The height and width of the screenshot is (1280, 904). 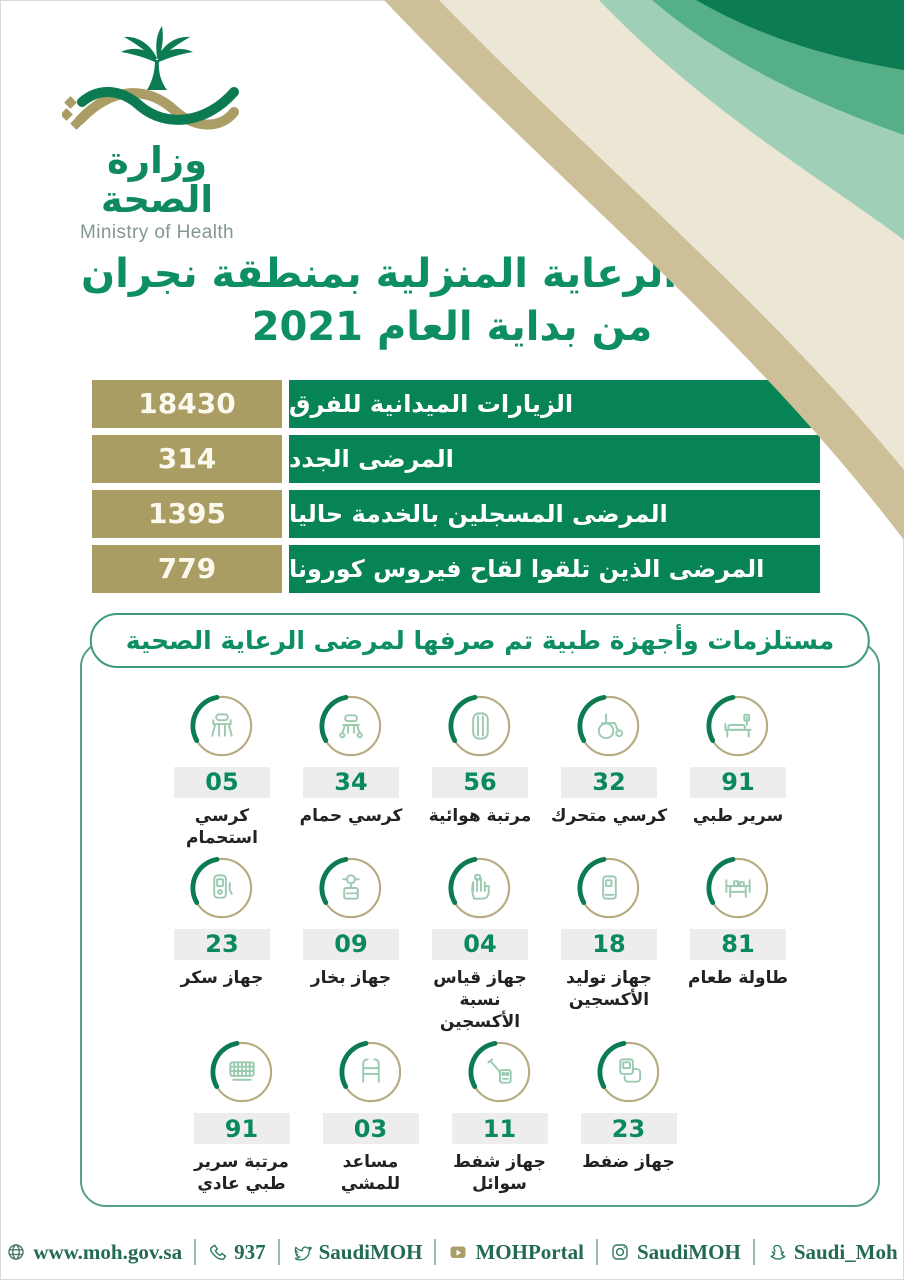 I want to click on supply-item-medical-bed: 91 سرير طبي, so click(x=738, y=771).